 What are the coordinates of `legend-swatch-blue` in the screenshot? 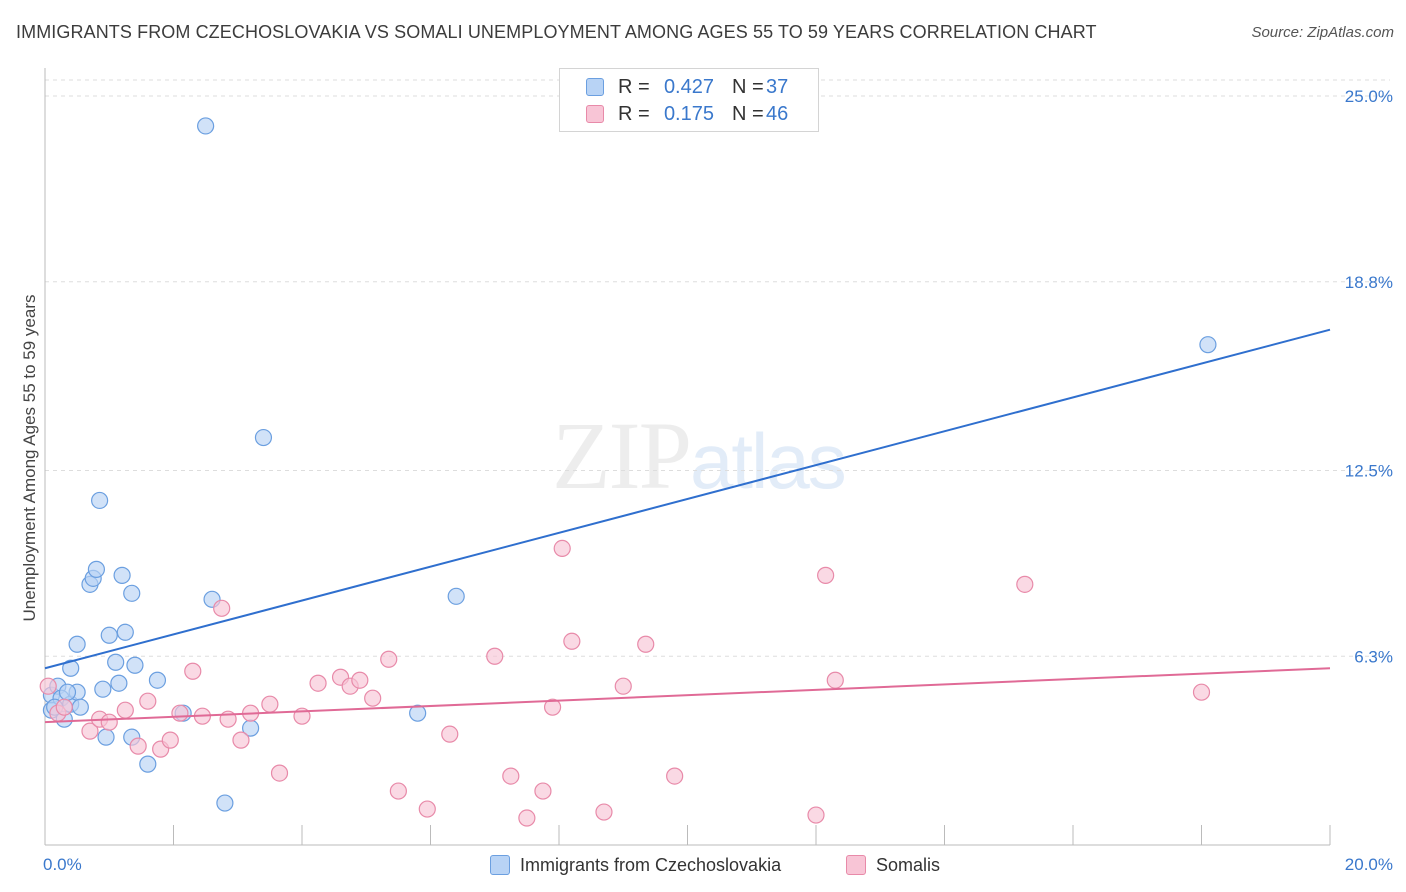 It's located at (595, 87).